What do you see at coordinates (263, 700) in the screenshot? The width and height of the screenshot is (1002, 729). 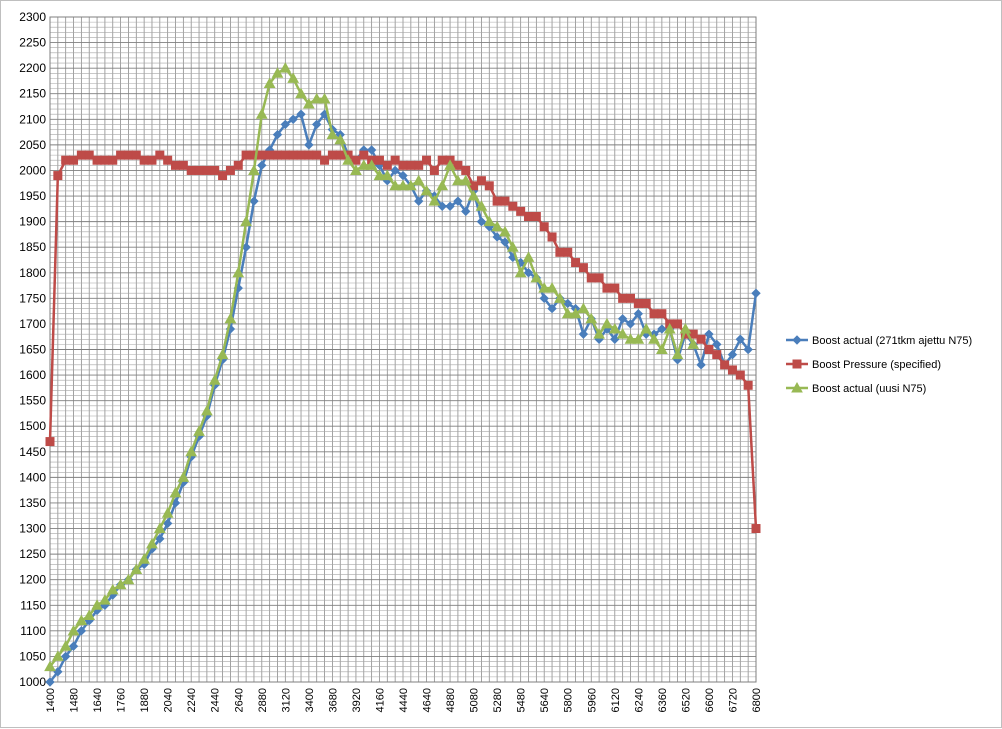 I see `x-tick-label: 2880` at bounding box center [263, 700].